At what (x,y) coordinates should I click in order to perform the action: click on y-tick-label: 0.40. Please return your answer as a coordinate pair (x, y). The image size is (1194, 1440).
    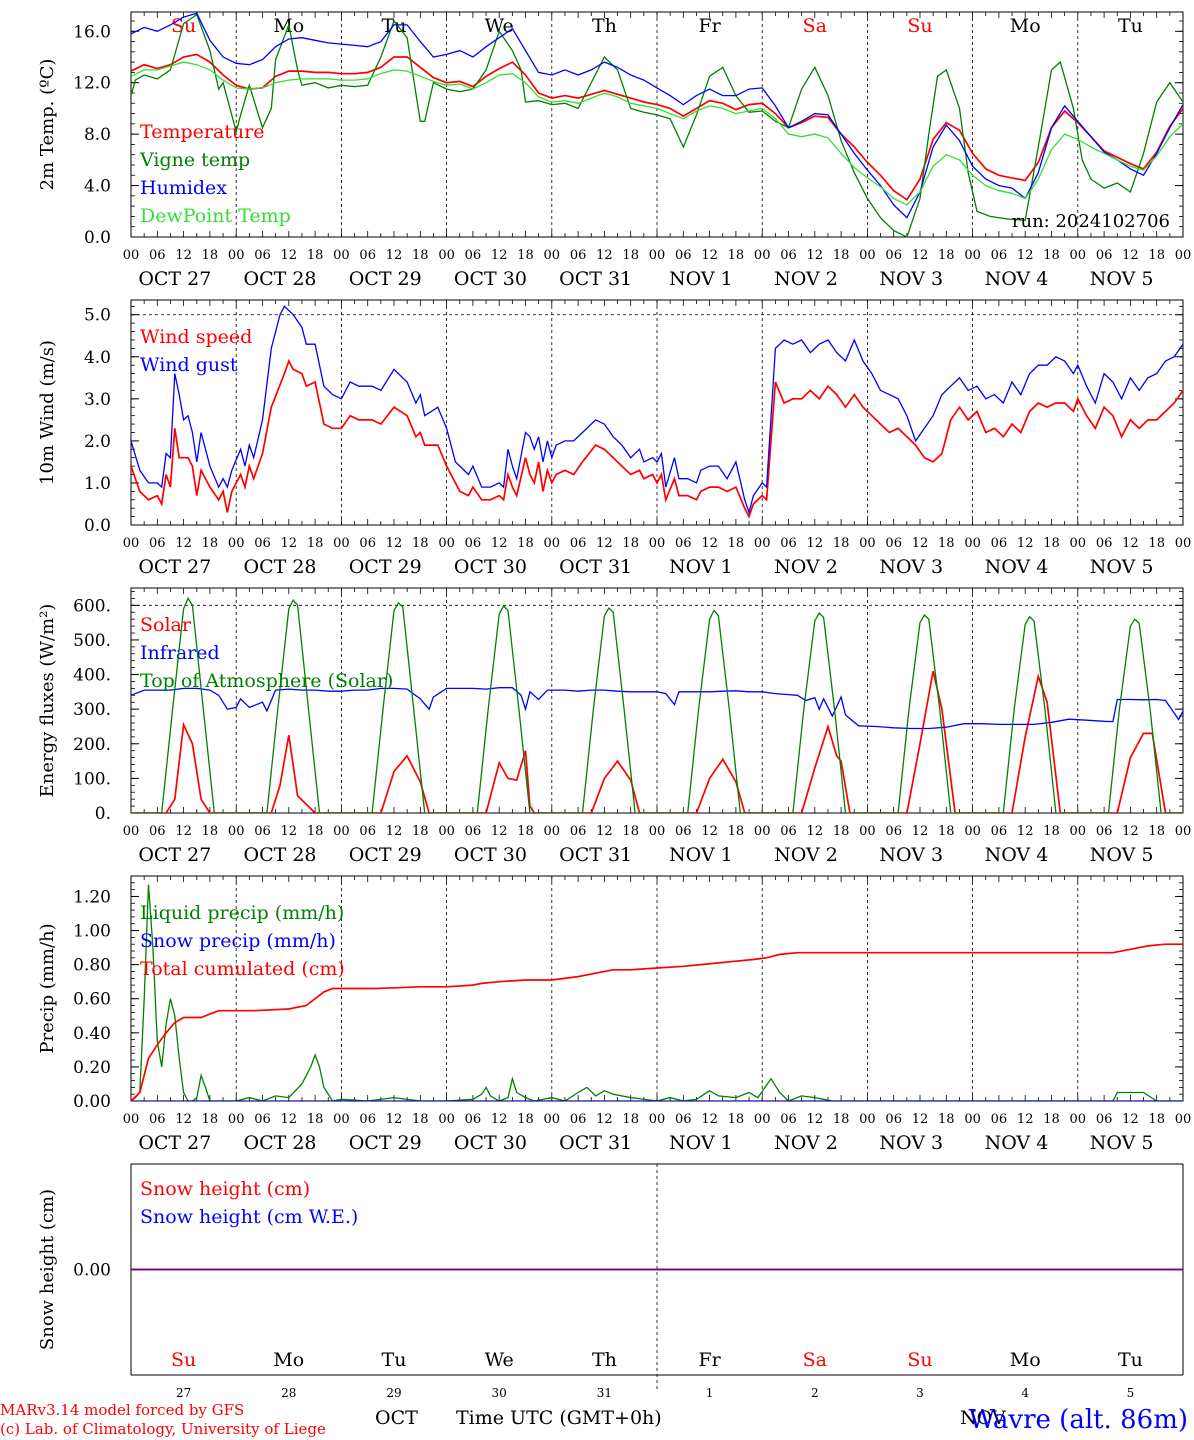
    Looking at the image, I should click on (92, 1034).